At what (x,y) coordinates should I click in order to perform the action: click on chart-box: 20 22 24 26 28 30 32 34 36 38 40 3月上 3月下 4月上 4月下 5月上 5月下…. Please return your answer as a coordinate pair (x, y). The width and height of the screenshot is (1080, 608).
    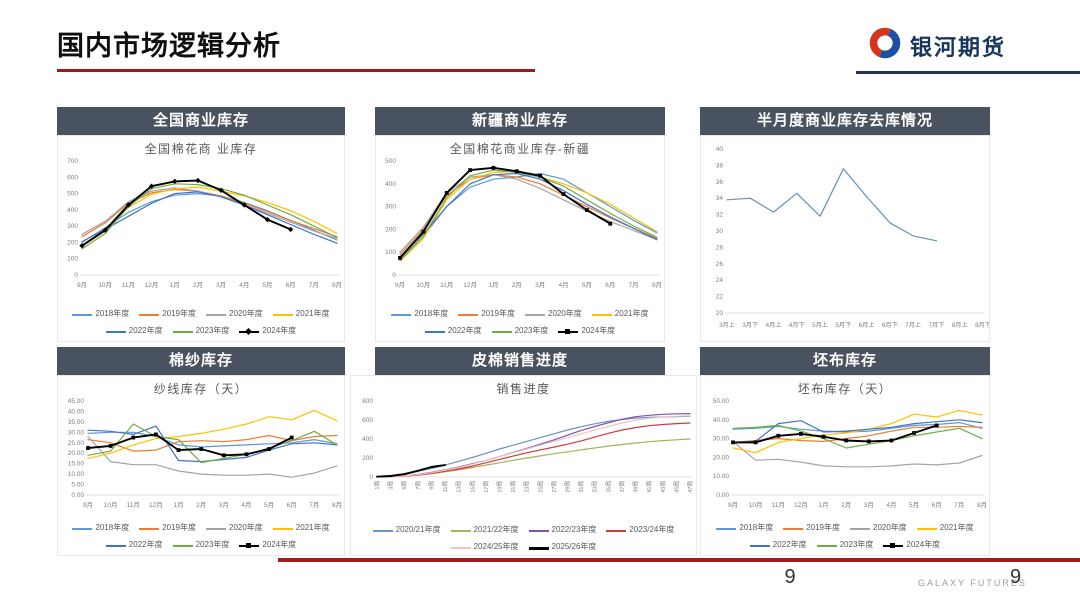
    Looking at the image, I should click on (845, 238).